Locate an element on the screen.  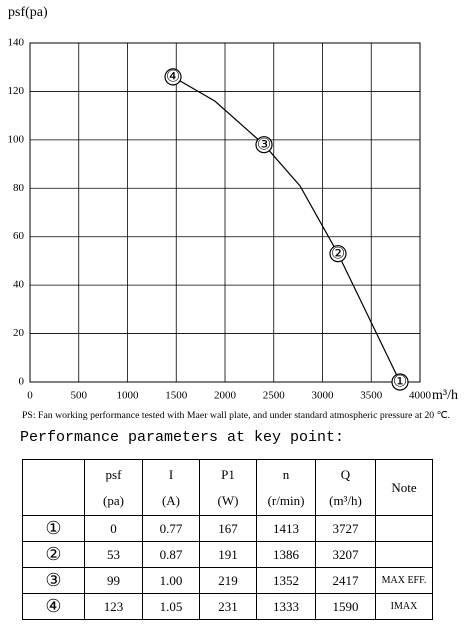
key-point-label: ④ is located at coordinates (173, 77).